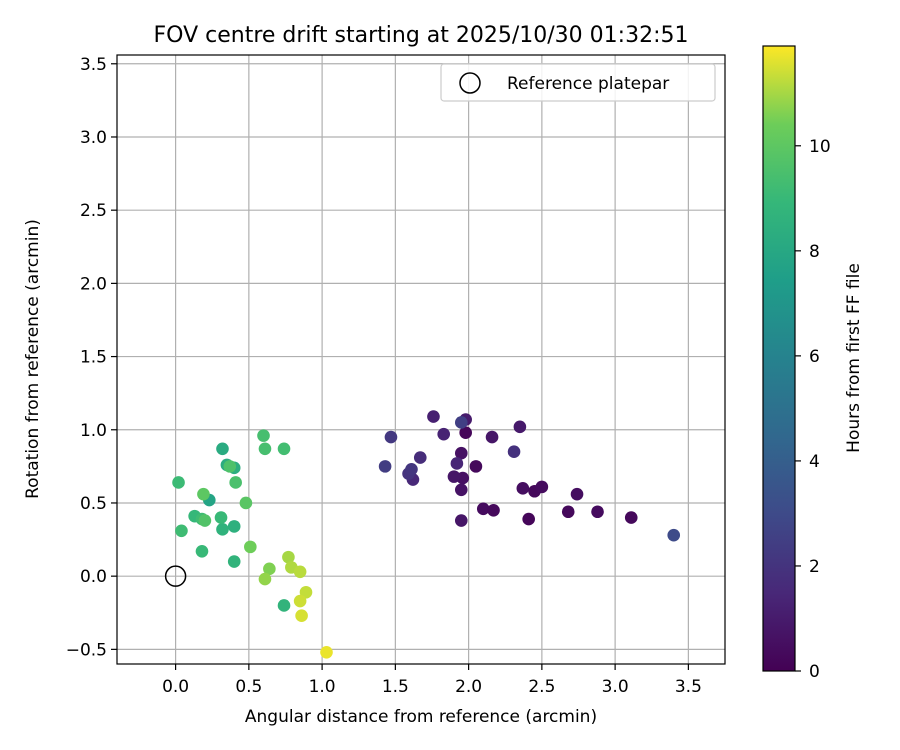  I want to click on y-tick-label: 1.5, so click(93, 358).